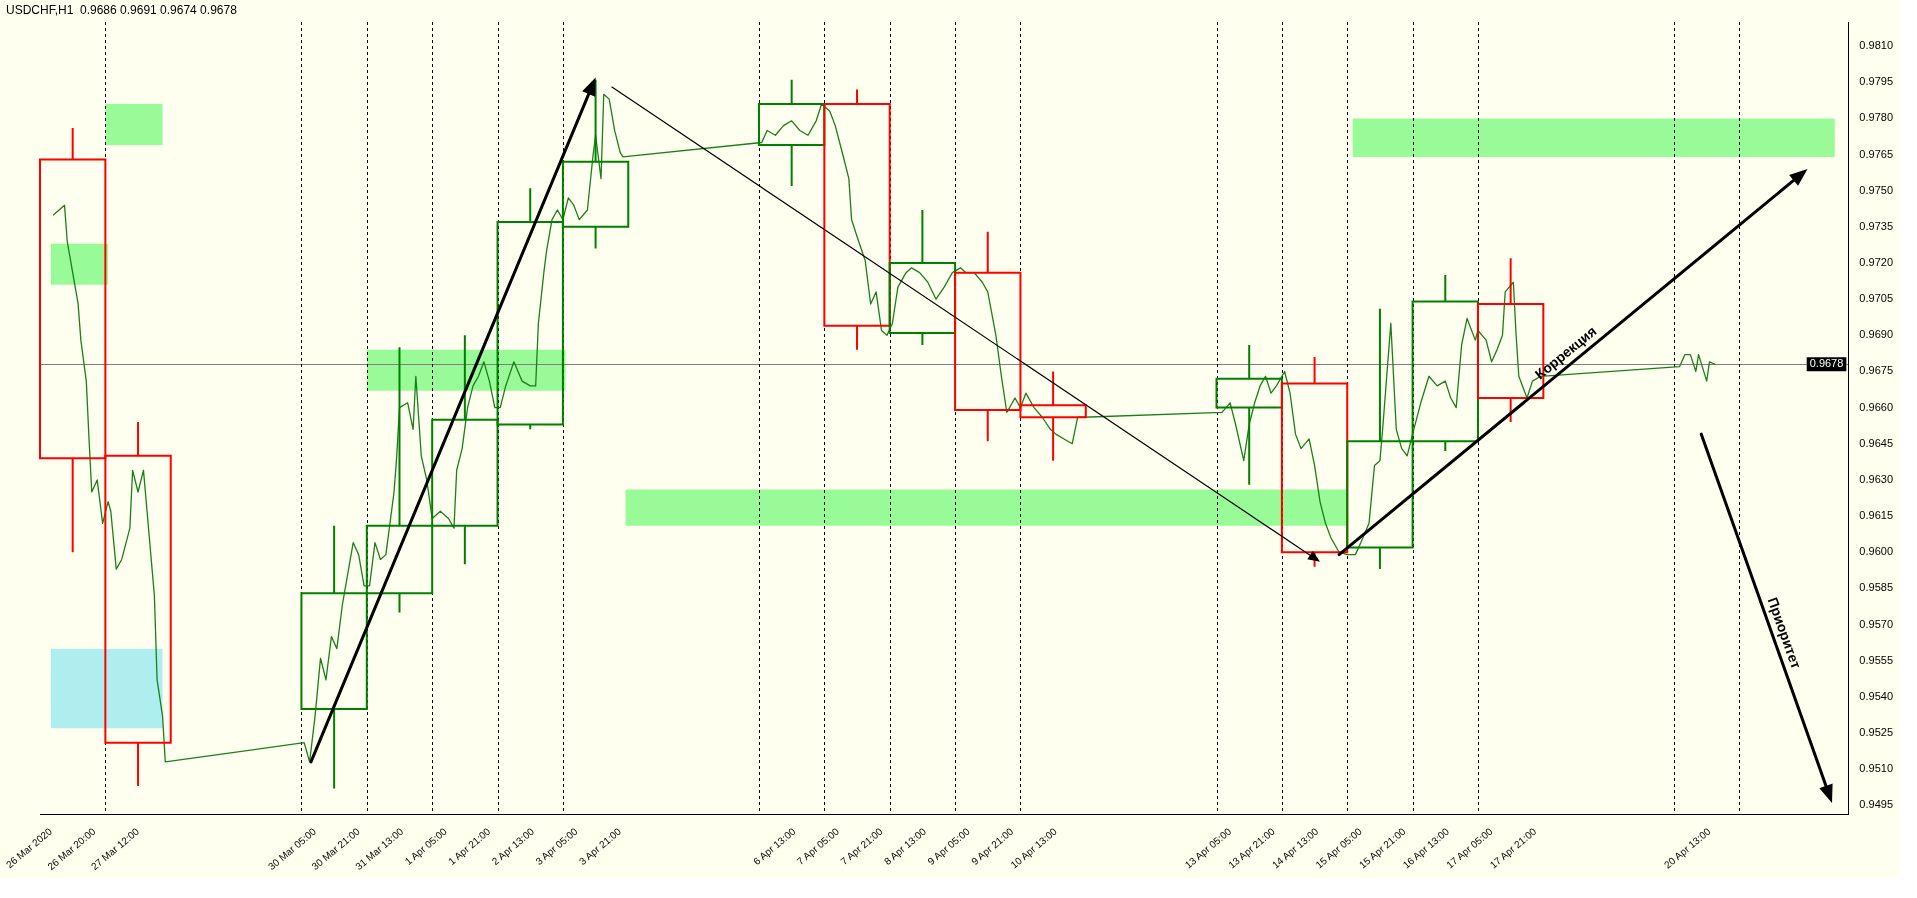 This screenshot has width=1917, height=898. Describe the element at coordinates (121, 10) in the screenshot. I see `chart-title: USDCHF,H1 0.9686 0.9691 0.9674 0.9678` at that location.